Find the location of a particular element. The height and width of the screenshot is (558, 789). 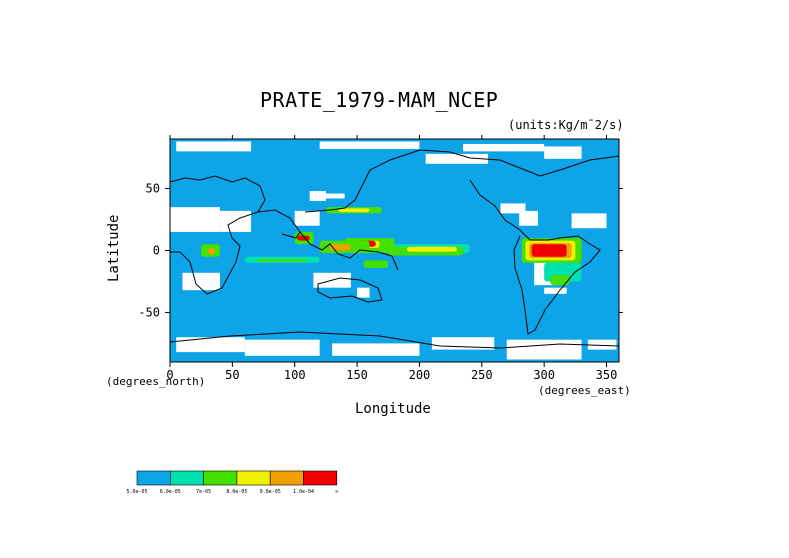

latitude-units-note: (degrees_north) is located at coordinates (156, 381).